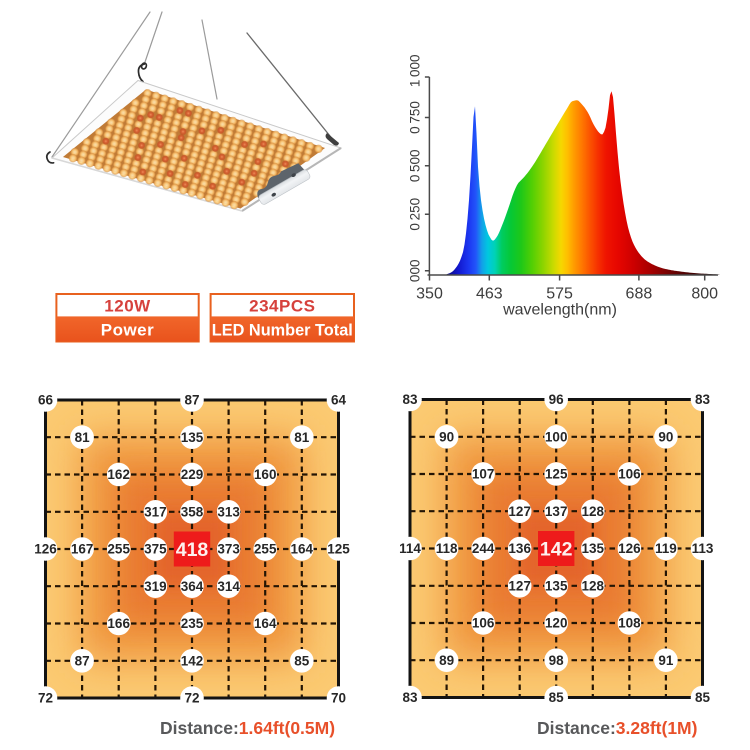 This screenshot has width=750, height=750. Describe the element at coordinates (666, 548) in the screenshot. I see `svg-text: 119` at that location.